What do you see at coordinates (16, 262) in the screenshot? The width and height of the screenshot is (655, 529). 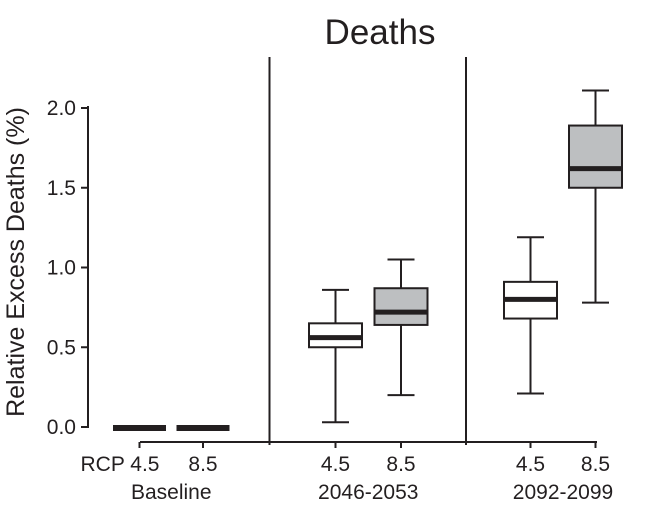 I see `y-axis-label: Relative Excess Deaths (%)` at bounding box center [16, 262].